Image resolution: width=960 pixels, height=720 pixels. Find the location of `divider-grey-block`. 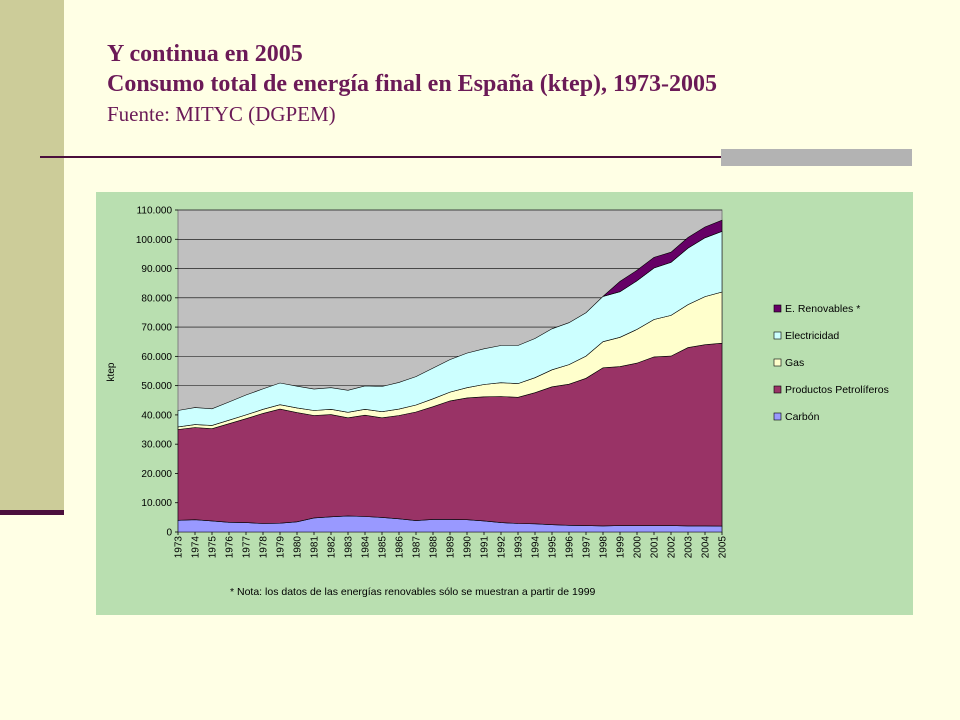

divider-grey-block is located at coordinates (816, 157).